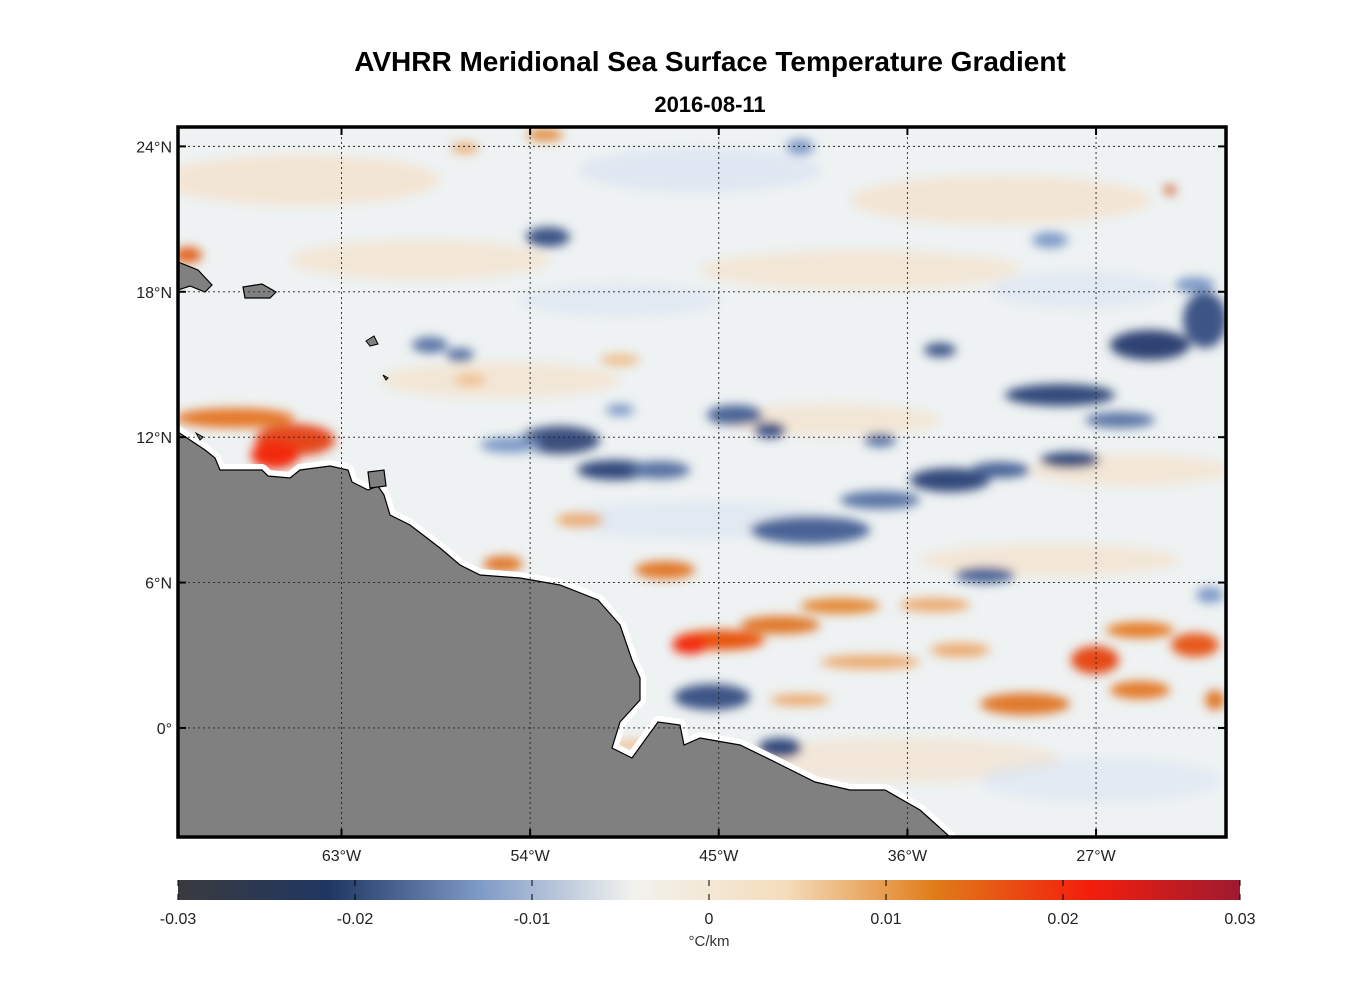 The image size is (1356, 1000). What do you see at coordinates (178, 919) in the screenshot?
I see `colorbar-tick-label: -0.03` at bounding box center [178, 919].